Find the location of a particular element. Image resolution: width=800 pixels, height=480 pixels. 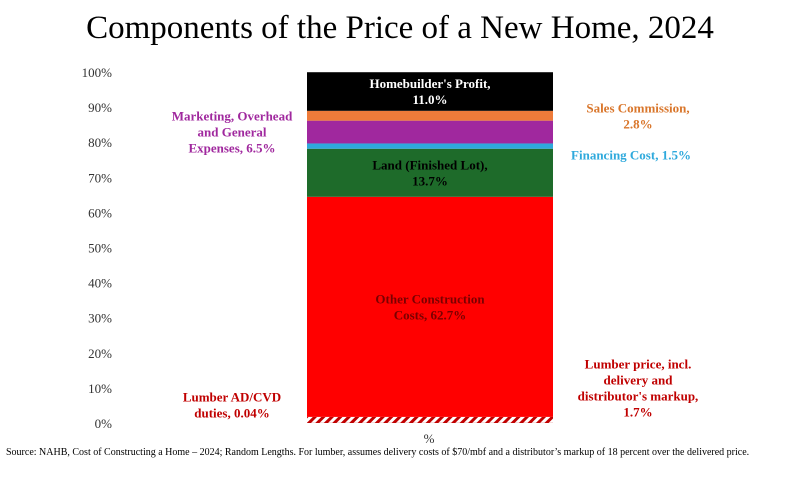

bar-segment-other-construction-costs is located at coordinates (430, 306).